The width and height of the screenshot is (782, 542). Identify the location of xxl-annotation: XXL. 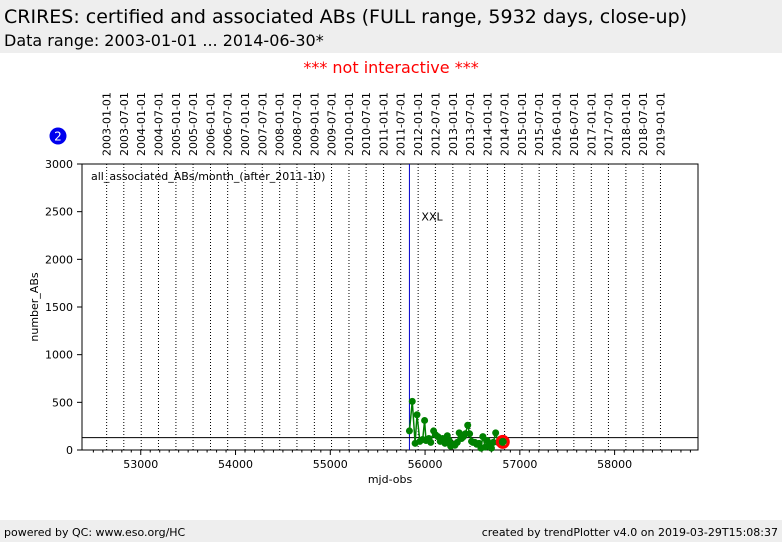
(432, 216).